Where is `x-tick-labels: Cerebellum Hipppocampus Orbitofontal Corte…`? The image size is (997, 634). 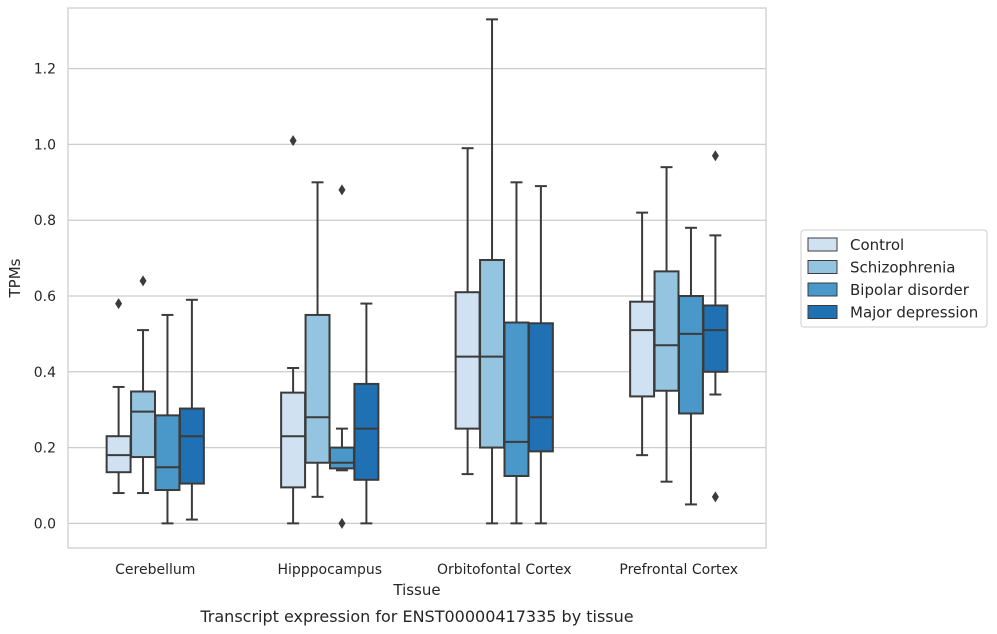 x-tick-labels: Cerebellum Hipppocampus Orbitofontal Corte… is located at coordinates (426, 570).